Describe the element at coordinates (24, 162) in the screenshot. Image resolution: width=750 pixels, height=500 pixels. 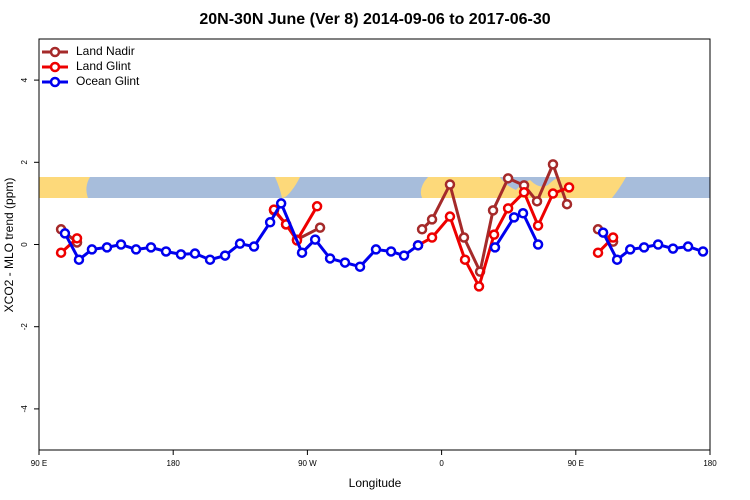
I see `y-tick-label: 2` at that location.